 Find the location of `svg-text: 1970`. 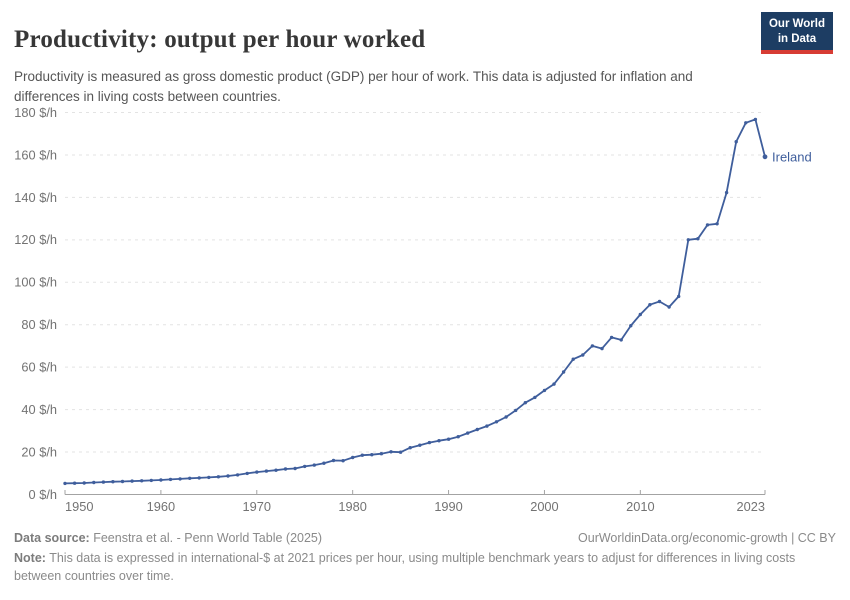

svg-text: 1970 is located at coordinates (257, 506).